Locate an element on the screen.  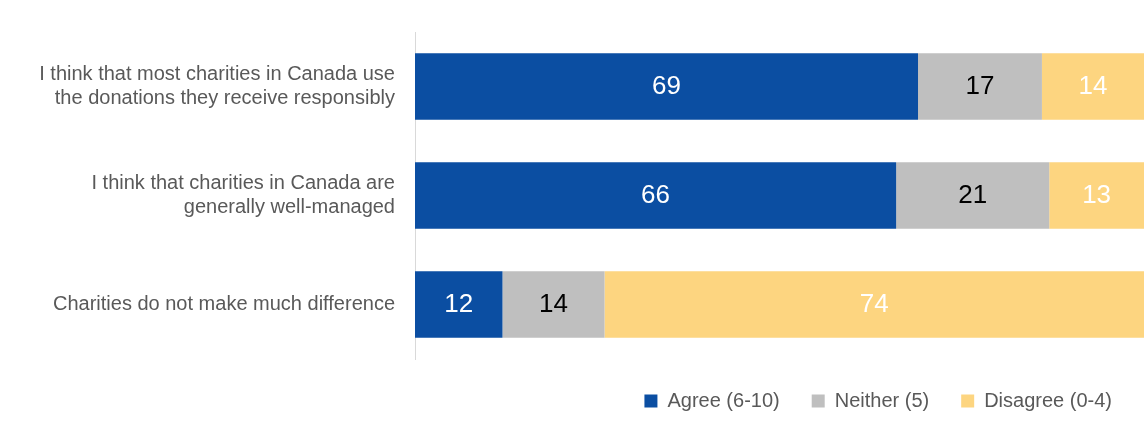
legend-label: Disagree (0-4) is located at coordinates (1048, 399).